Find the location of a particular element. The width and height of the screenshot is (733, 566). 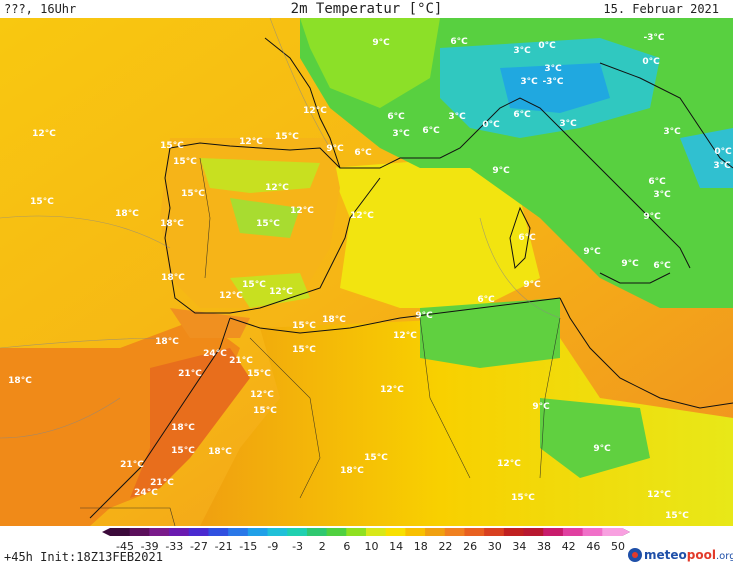

meteopool-logo: meteopool.org is located at coordinates (680, 555).